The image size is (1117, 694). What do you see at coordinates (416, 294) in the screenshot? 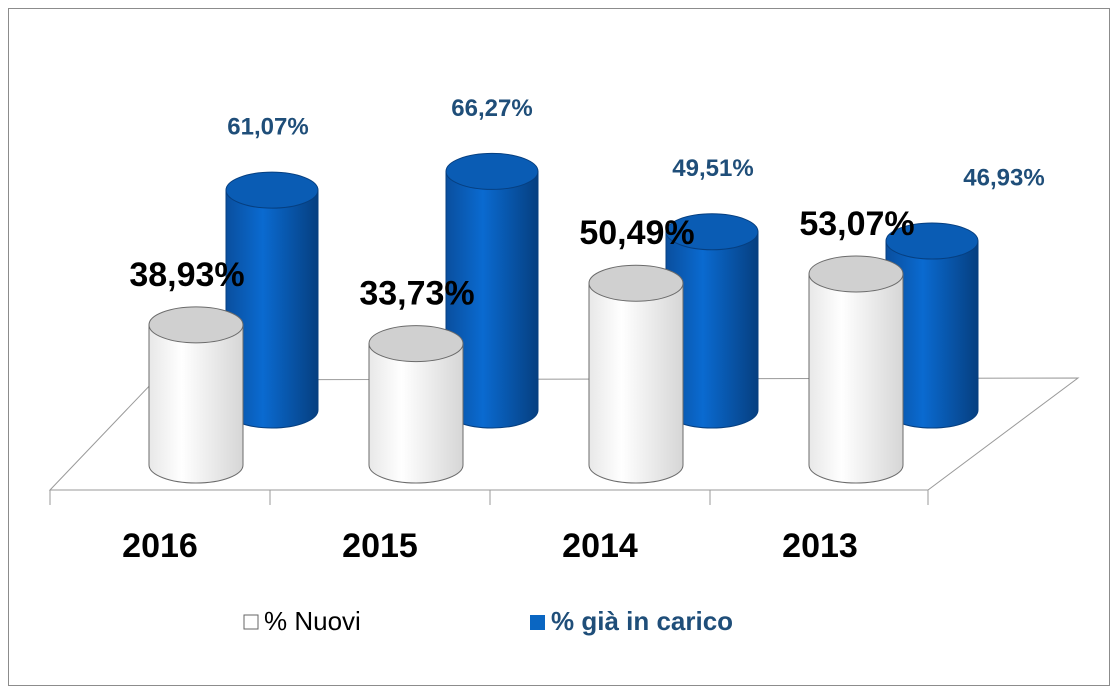
I see `value-label: 33,73%` at bounding box center [416, 294].